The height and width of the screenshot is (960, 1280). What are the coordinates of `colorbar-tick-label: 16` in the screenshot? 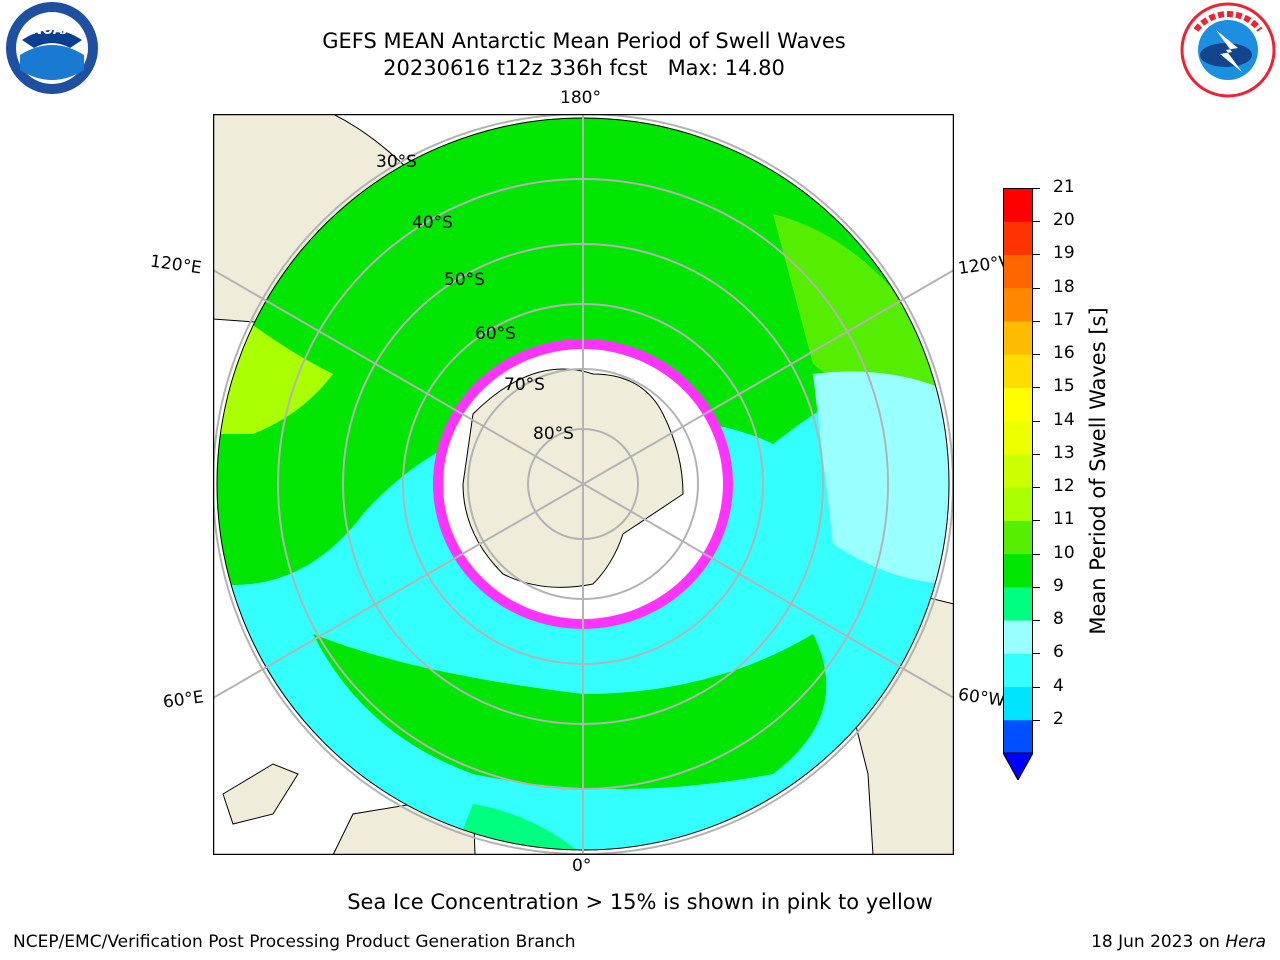 It's located at (1064, 353).